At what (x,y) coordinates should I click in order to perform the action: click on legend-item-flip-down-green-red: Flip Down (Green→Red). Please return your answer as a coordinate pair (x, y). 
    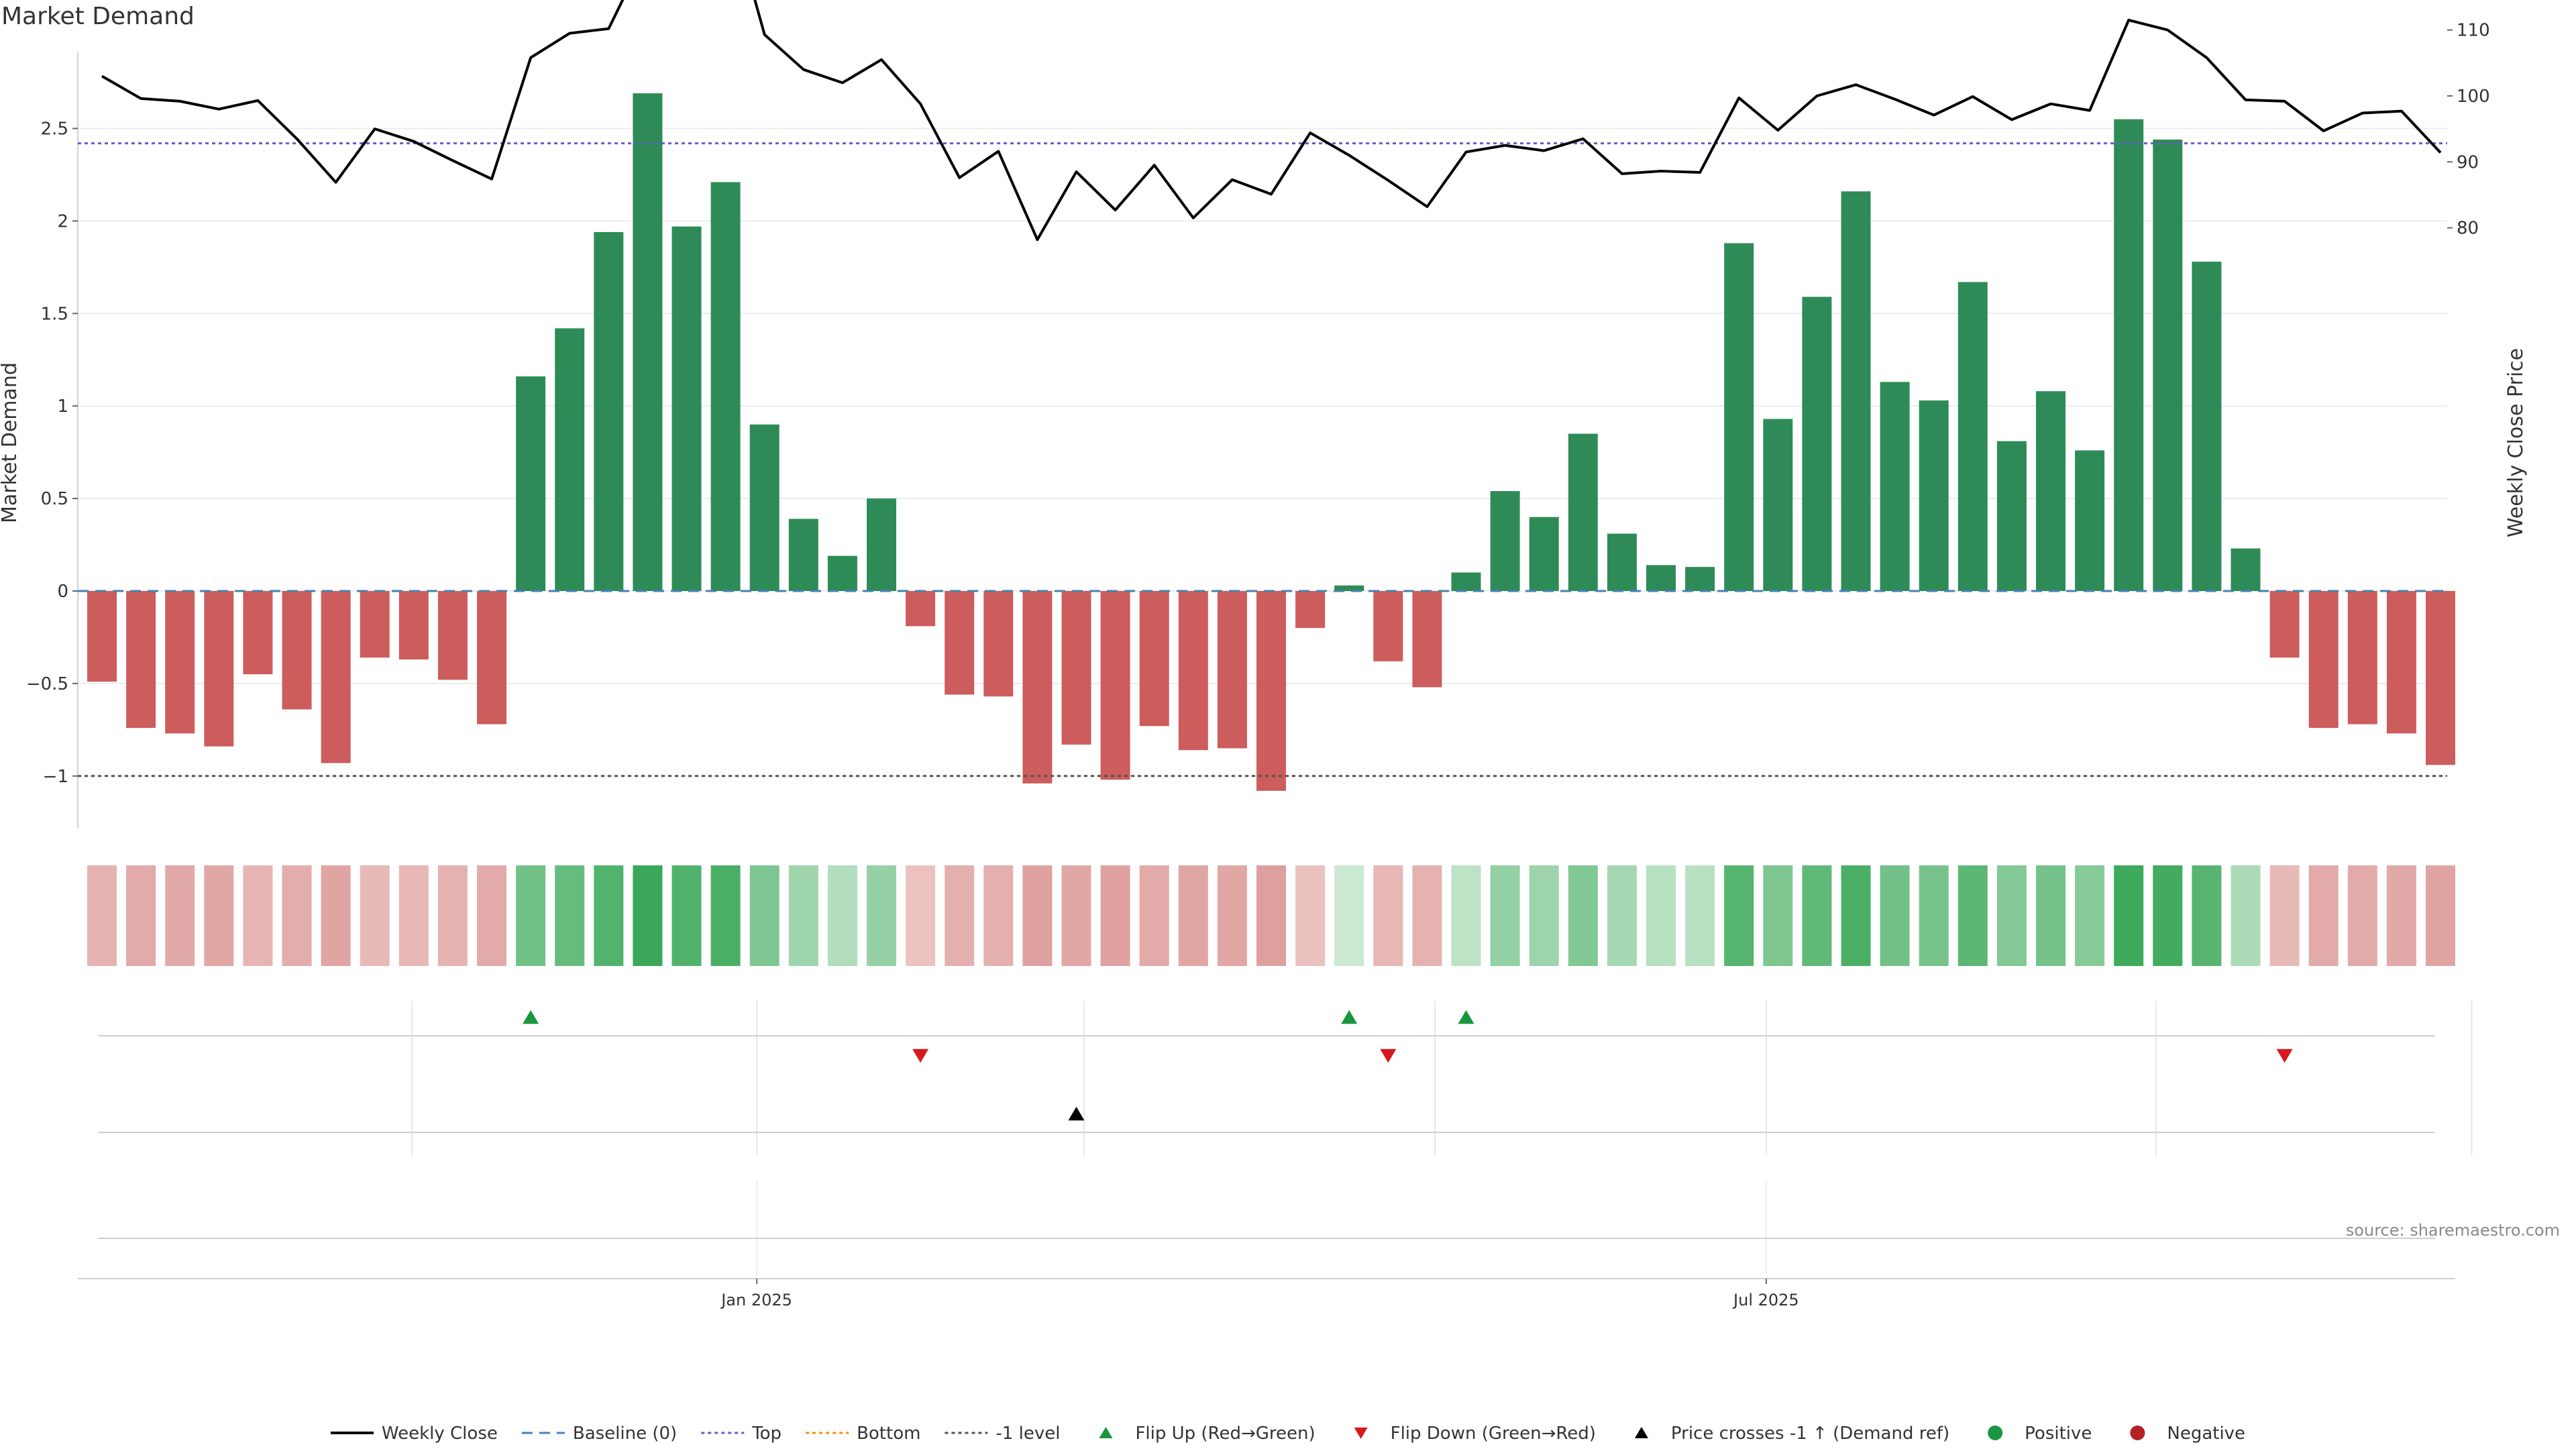
    Looking at the image, I should click on (1475, 1434).